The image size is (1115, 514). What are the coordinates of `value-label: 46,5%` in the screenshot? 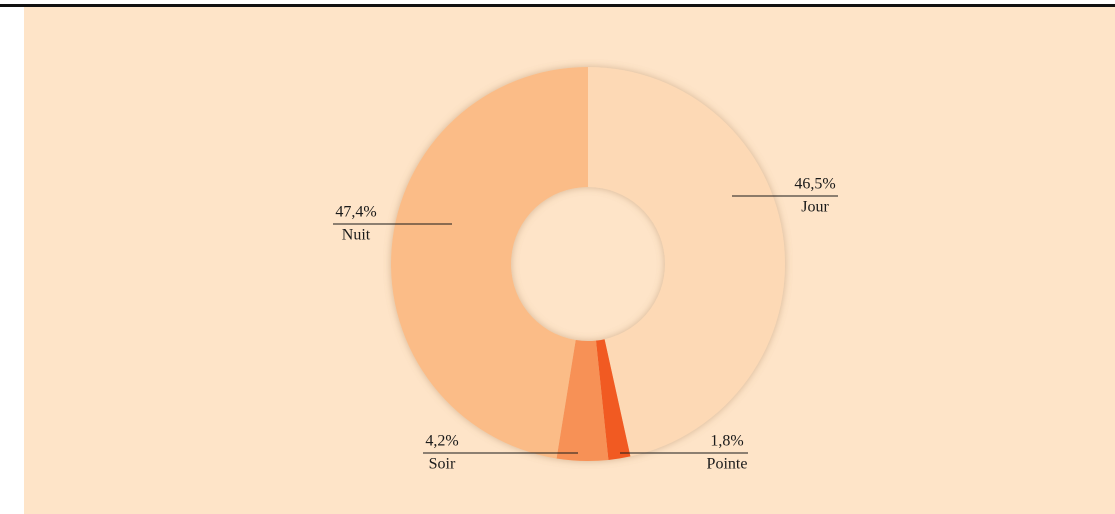 It's located at (814, 184).